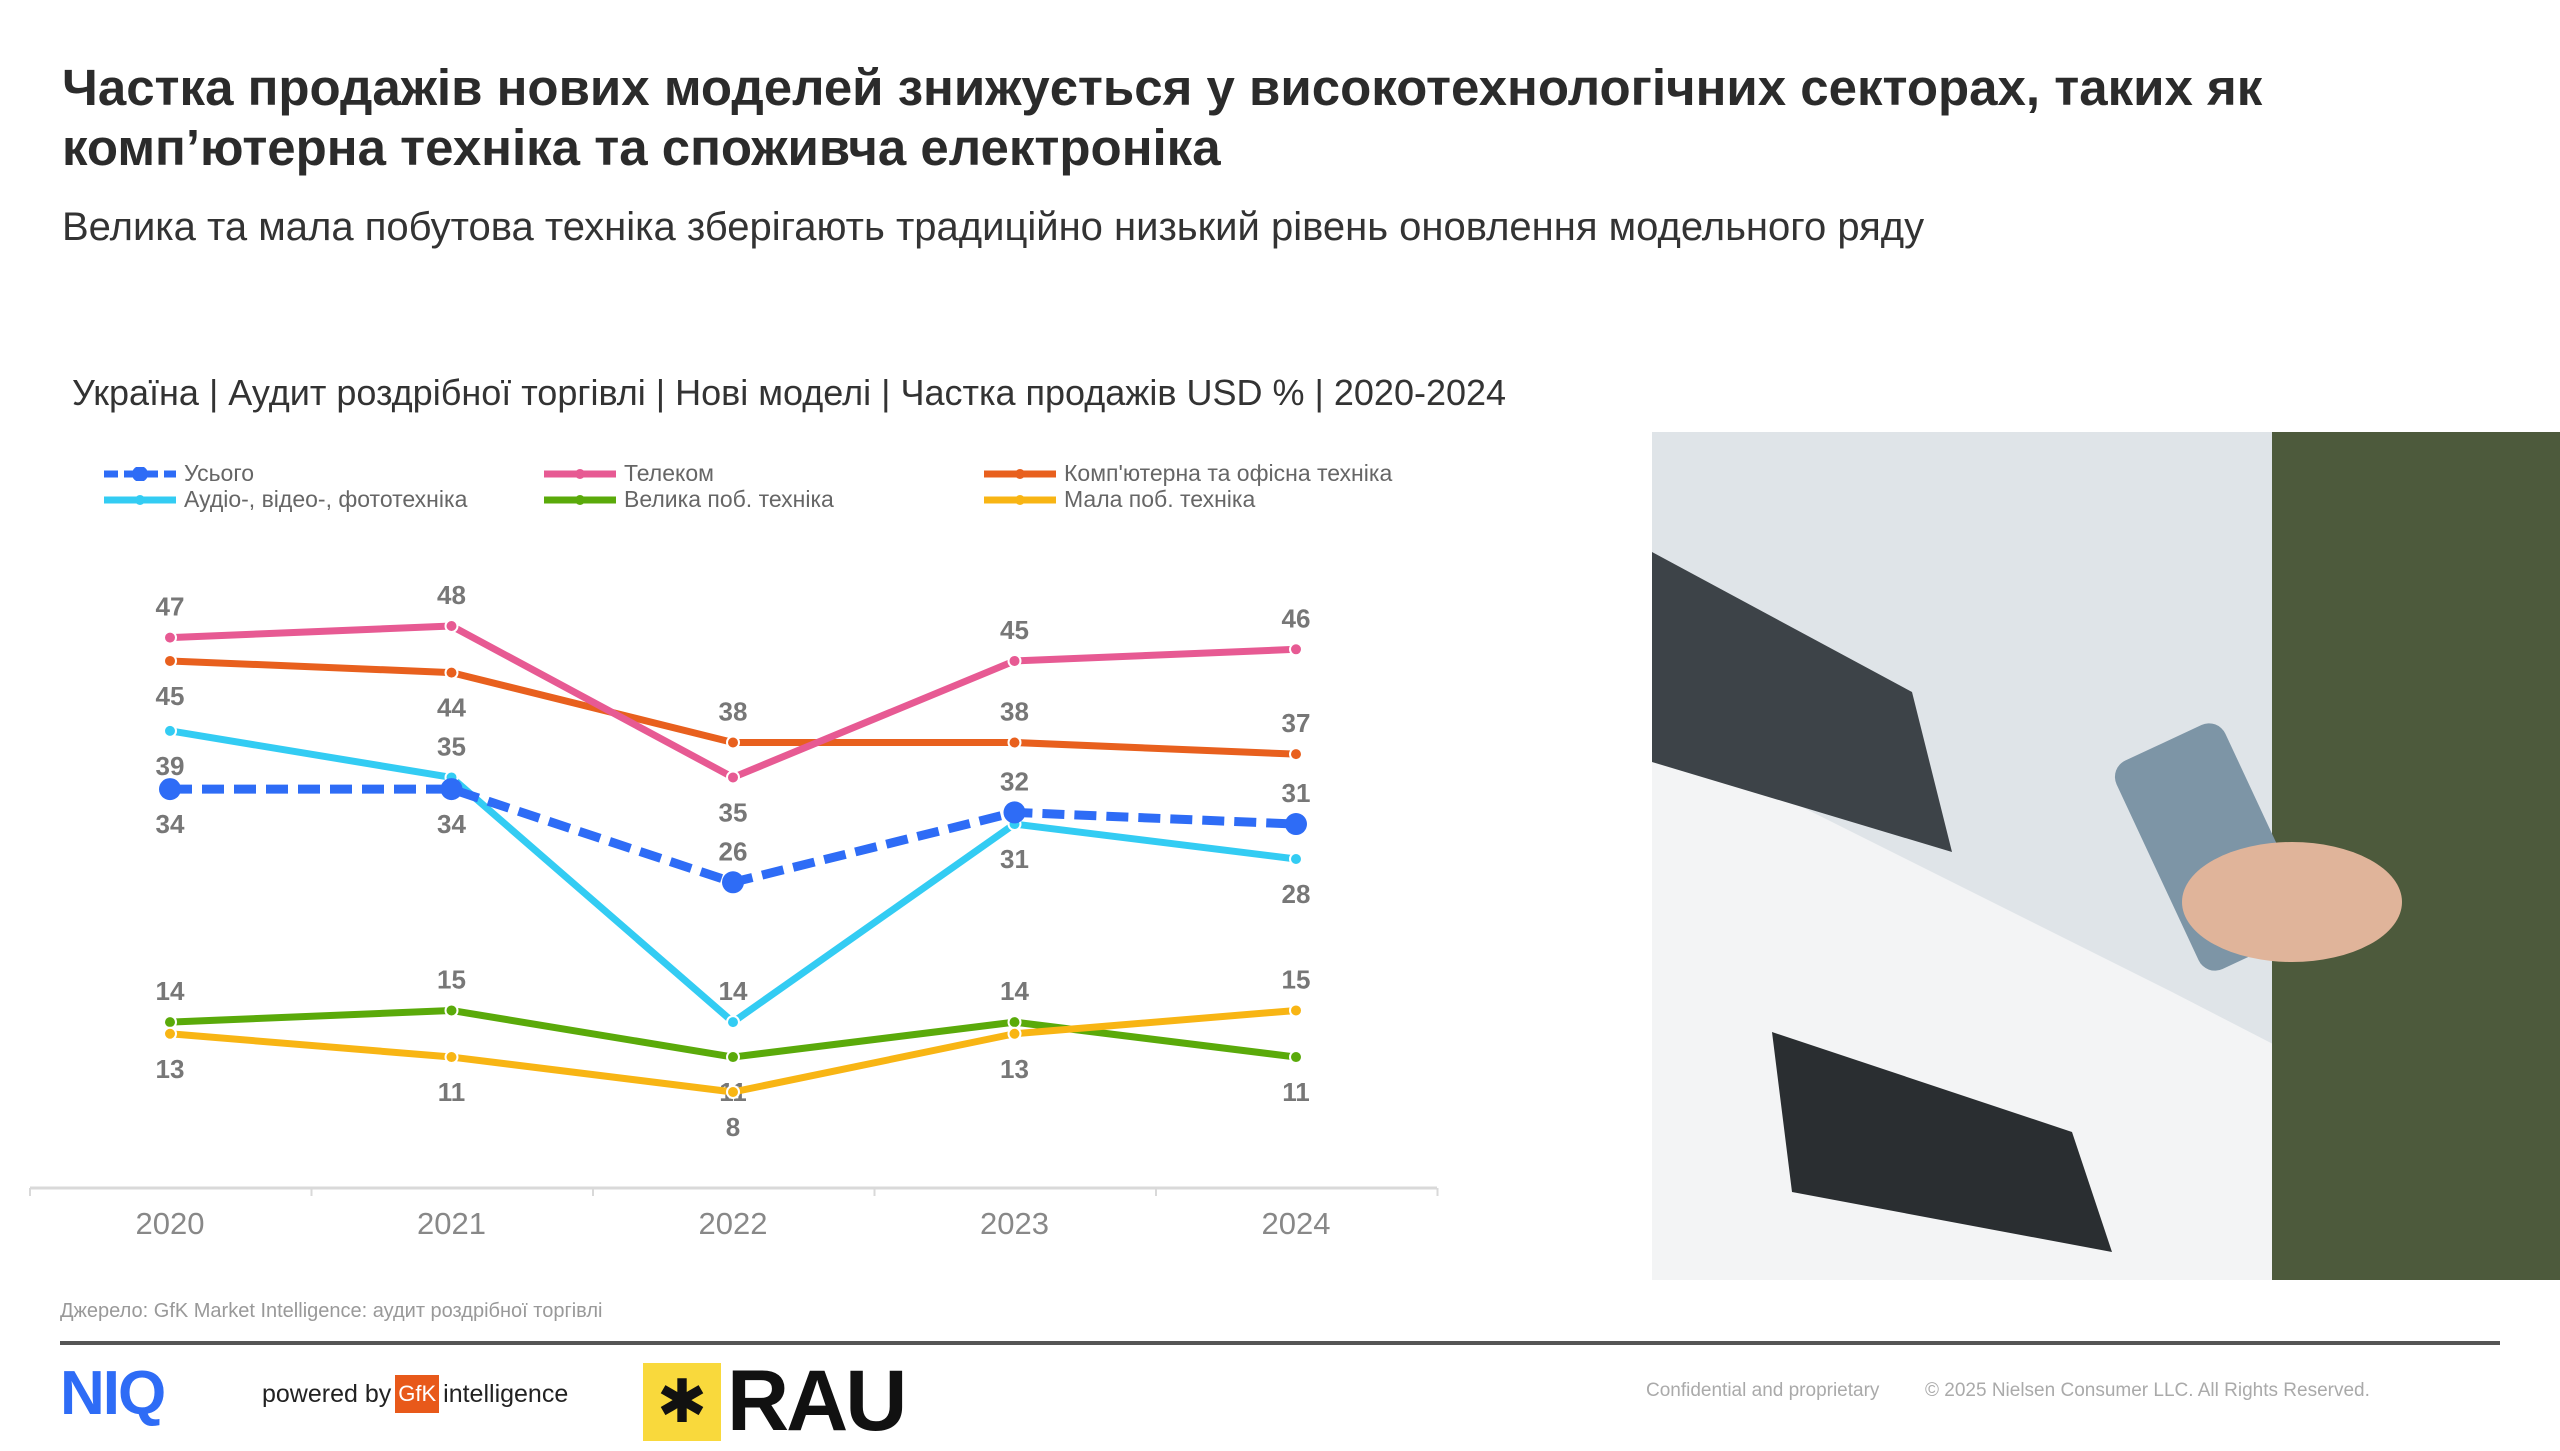 The width and height of the screenshot is (2560, 1451). Describe the element at coordinates (506, 1393) in the screenshot. I see `intelligence-text: intelligence` at that location.